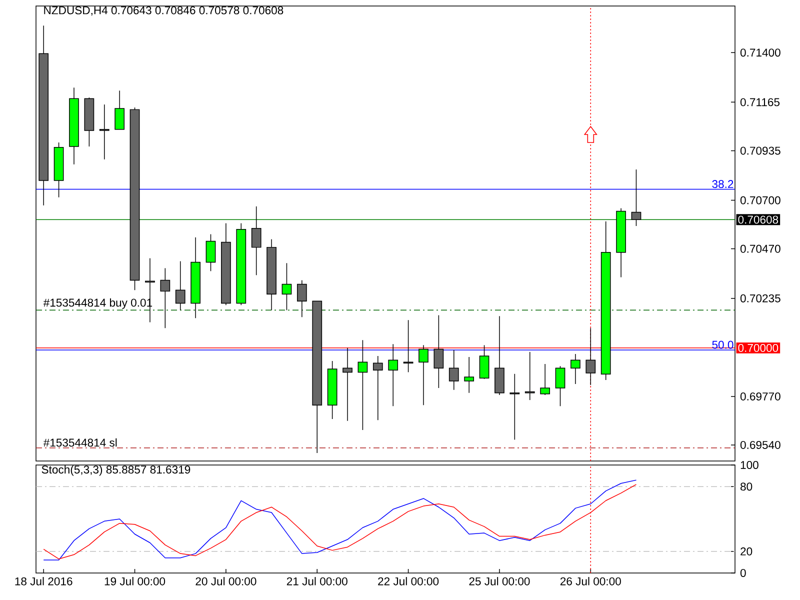 Image resolution: width=800 pixels, height=600 pixels. What do you see at coordinates (760, 298) in the screenshot?
I see `y-tick-label: 0.70235` at bounding box center [760, 298].